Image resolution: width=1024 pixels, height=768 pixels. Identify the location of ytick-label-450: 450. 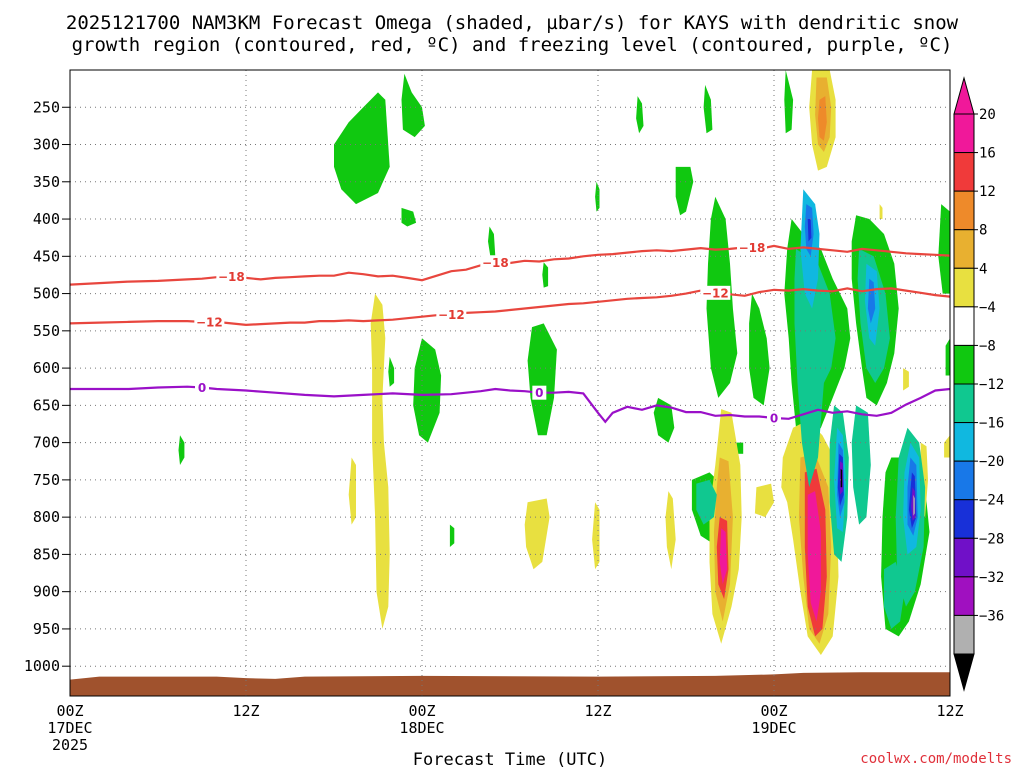
(46, 256).